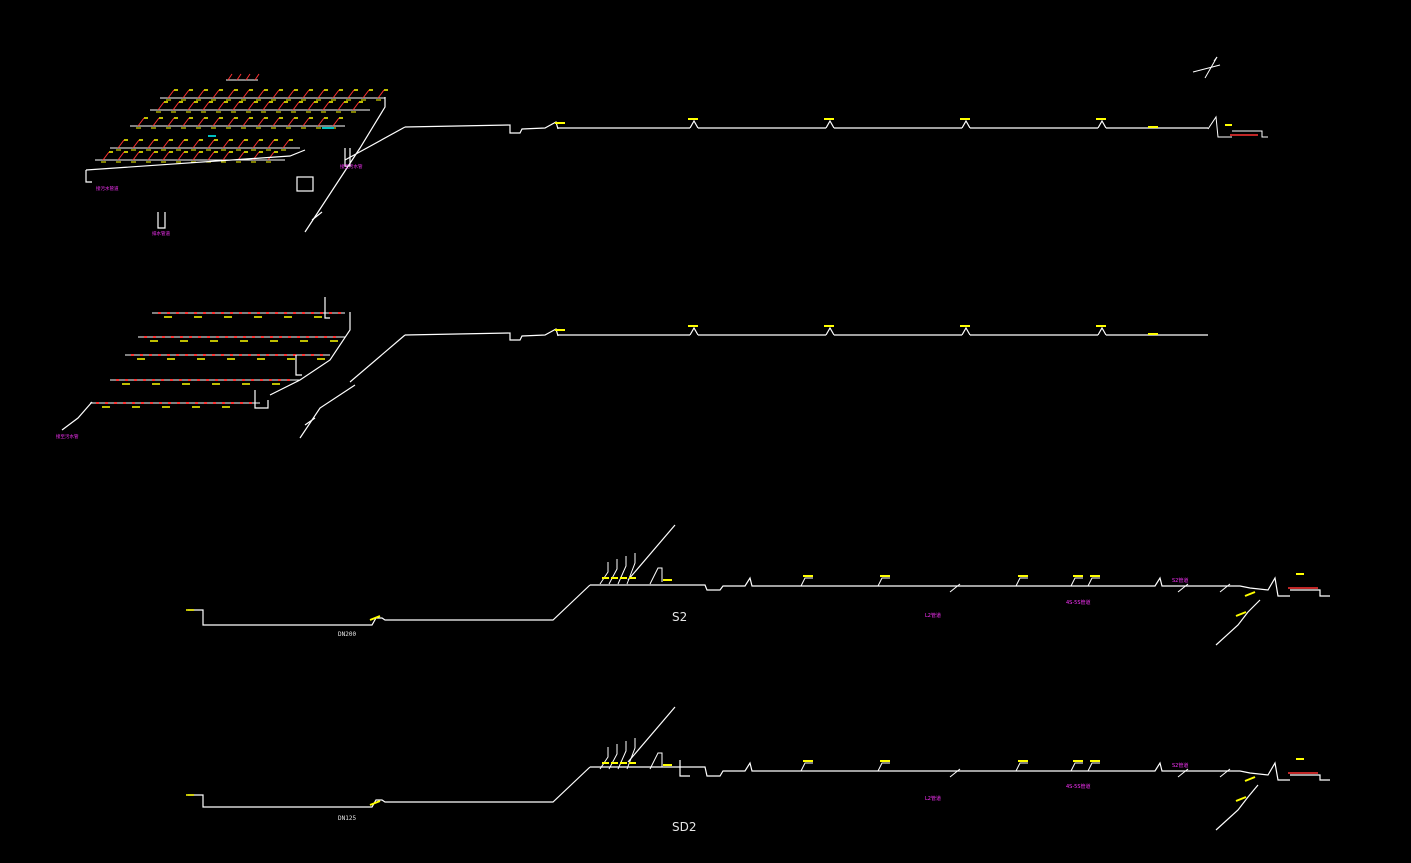 The image size is (1411, 863). I want to click on sys2-main-run, so click(481, 334).